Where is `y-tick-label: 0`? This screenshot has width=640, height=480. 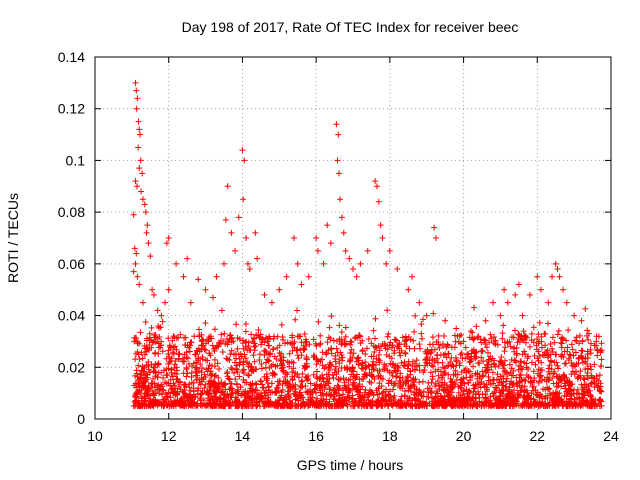 y-tick-label: 0 is located at coordinates (81, 419).